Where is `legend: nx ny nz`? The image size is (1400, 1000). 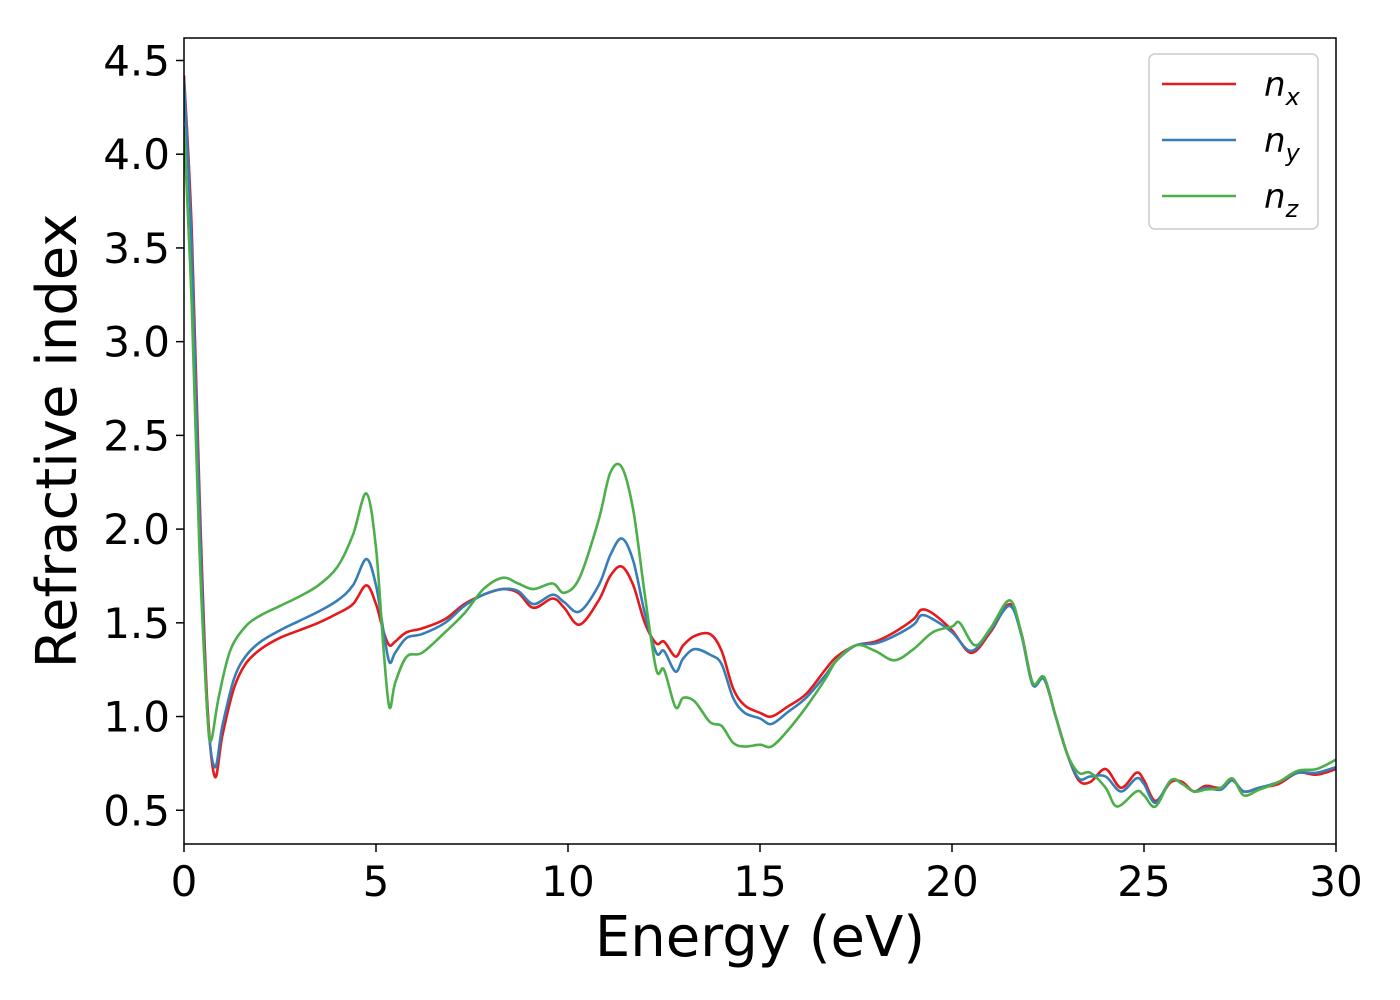 legend: nx ny nz is located at coordinates (1233, 141).